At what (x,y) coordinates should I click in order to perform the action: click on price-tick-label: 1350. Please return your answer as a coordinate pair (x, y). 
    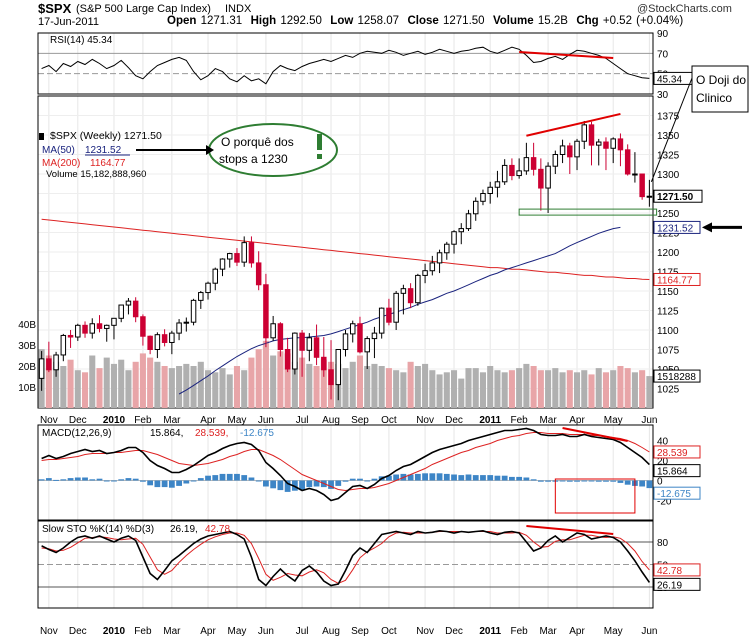
    Looking at the image, I should click on (668, 136).